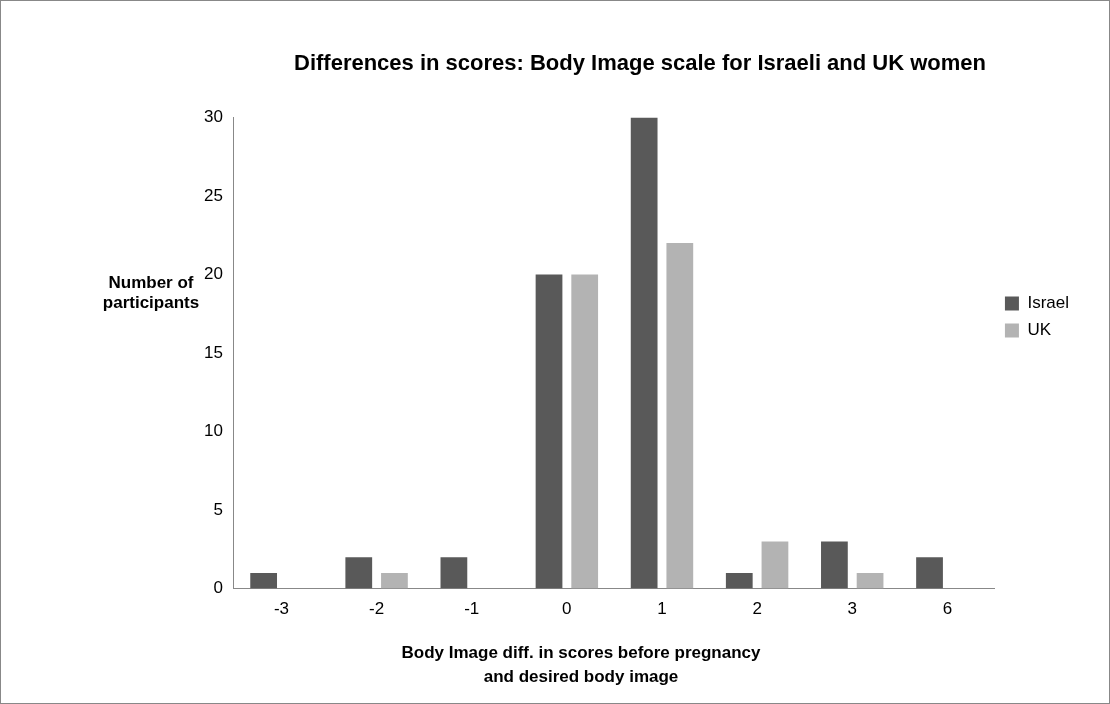  What do you see at coordinates (213, 431) in the screenshot?
I see `y-tick-label: 10` at bounding box center [213, 431].